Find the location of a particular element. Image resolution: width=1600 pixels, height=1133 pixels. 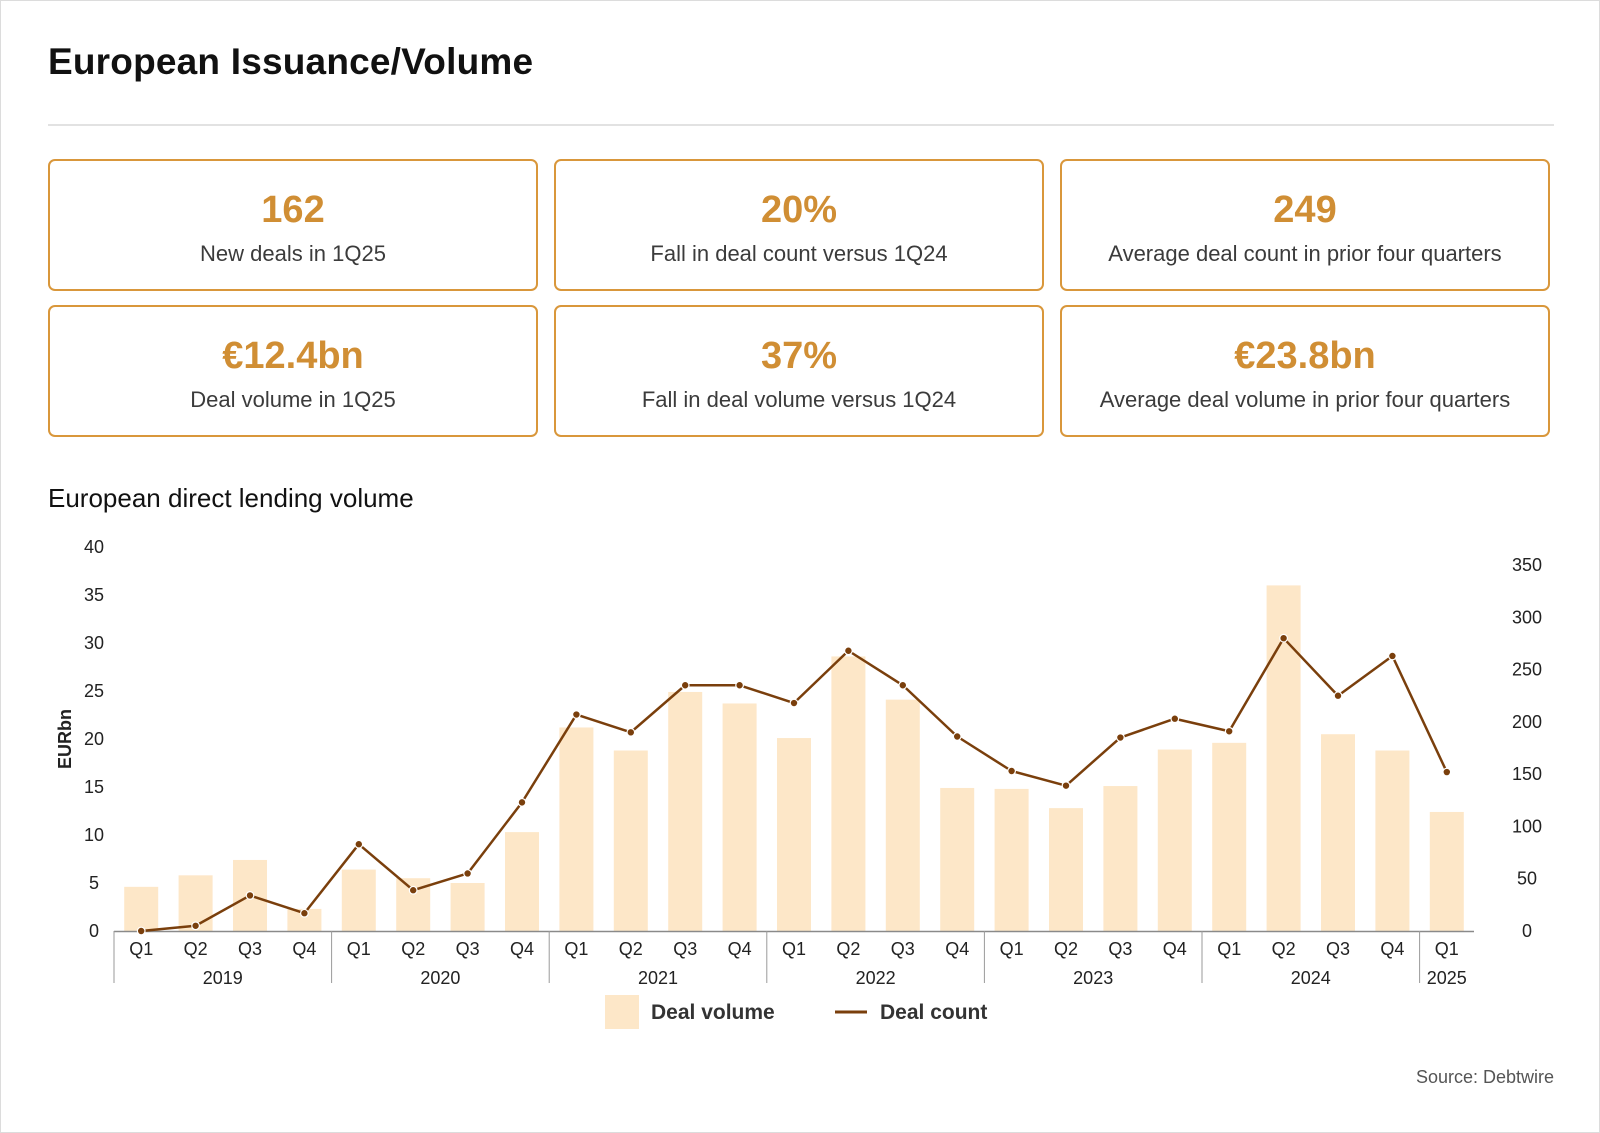

y-axis-label: EURbn is located at coordinates (65, 739).